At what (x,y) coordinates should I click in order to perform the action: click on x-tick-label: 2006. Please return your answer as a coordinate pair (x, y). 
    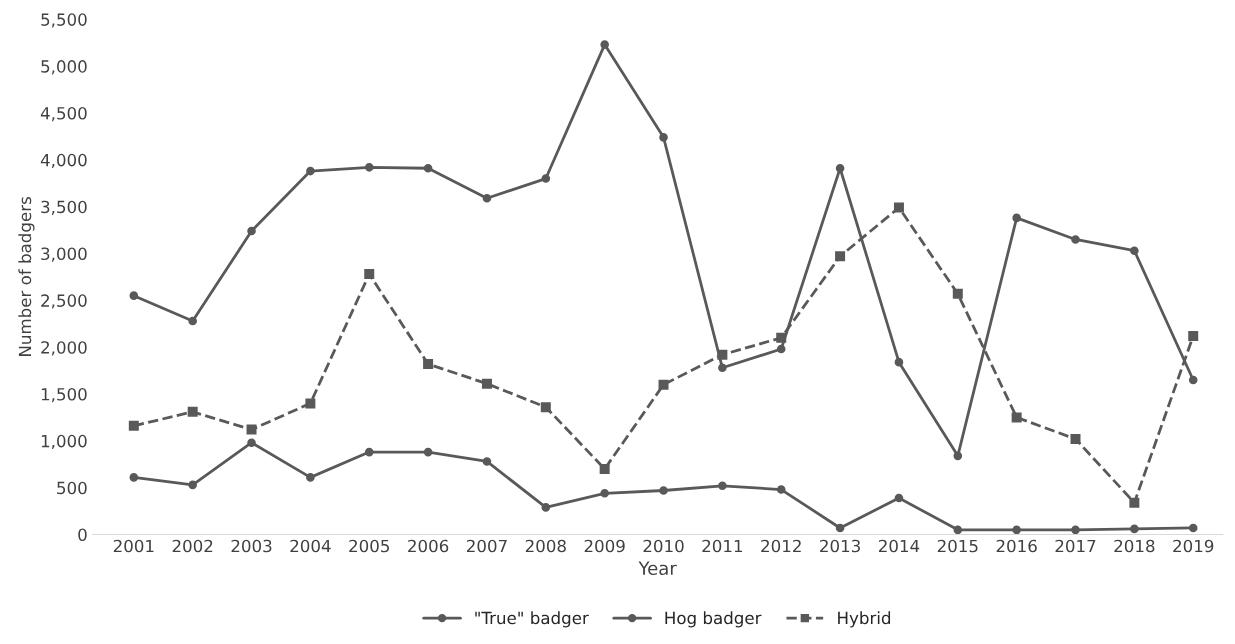
    Looking at the image, I should click on (428, 546).